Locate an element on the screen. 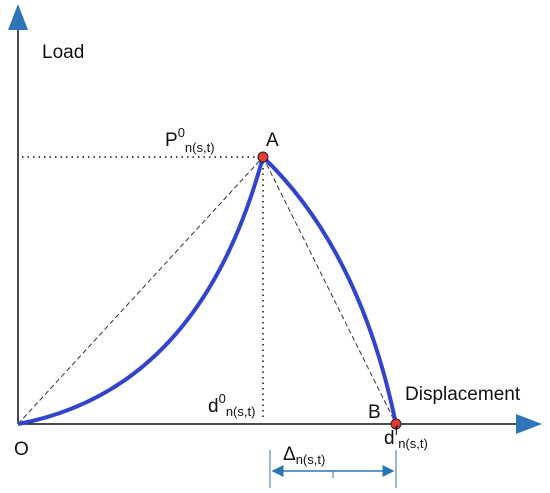 The width and height of the screenshot is (550, 493). peak-displacement-label: d0n(s,t) is located at coordinates (231, 405).